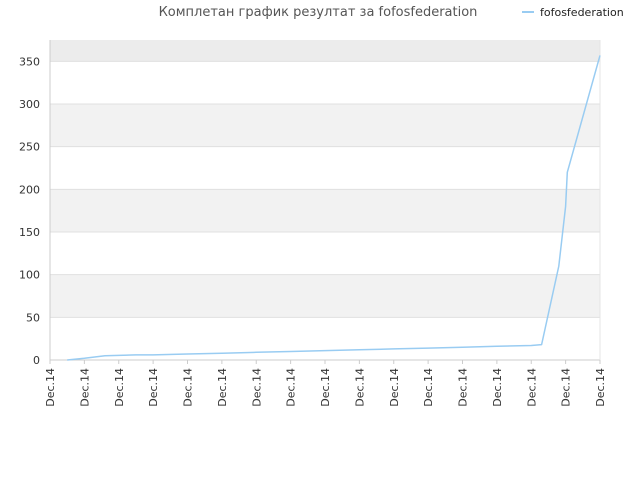 The image size is (640, 480). What do you see at coordinates (29, 275) in the screenshot?
I see `y-tick-label: 100` at bounding box center [29, 275].